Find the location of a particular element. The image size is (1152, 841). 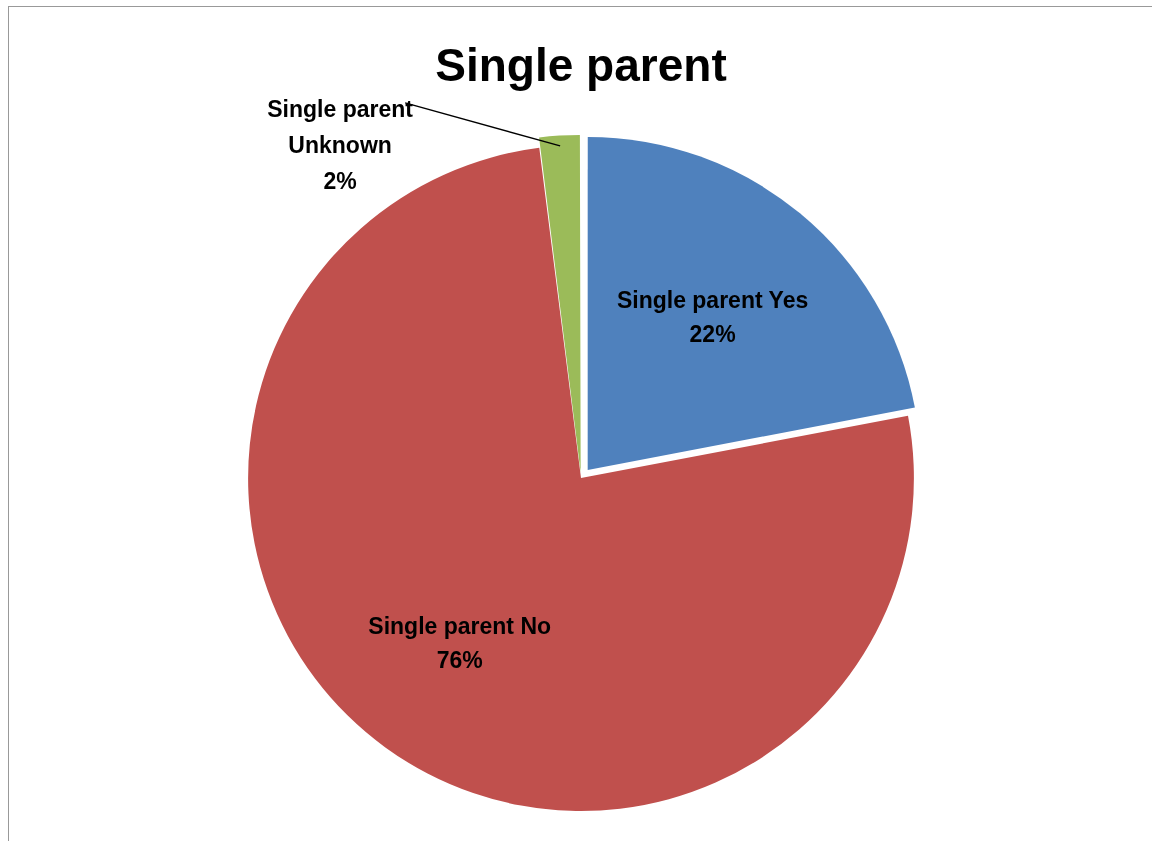

slice-label: Single parent Yes is located at coordinates (712, 300).